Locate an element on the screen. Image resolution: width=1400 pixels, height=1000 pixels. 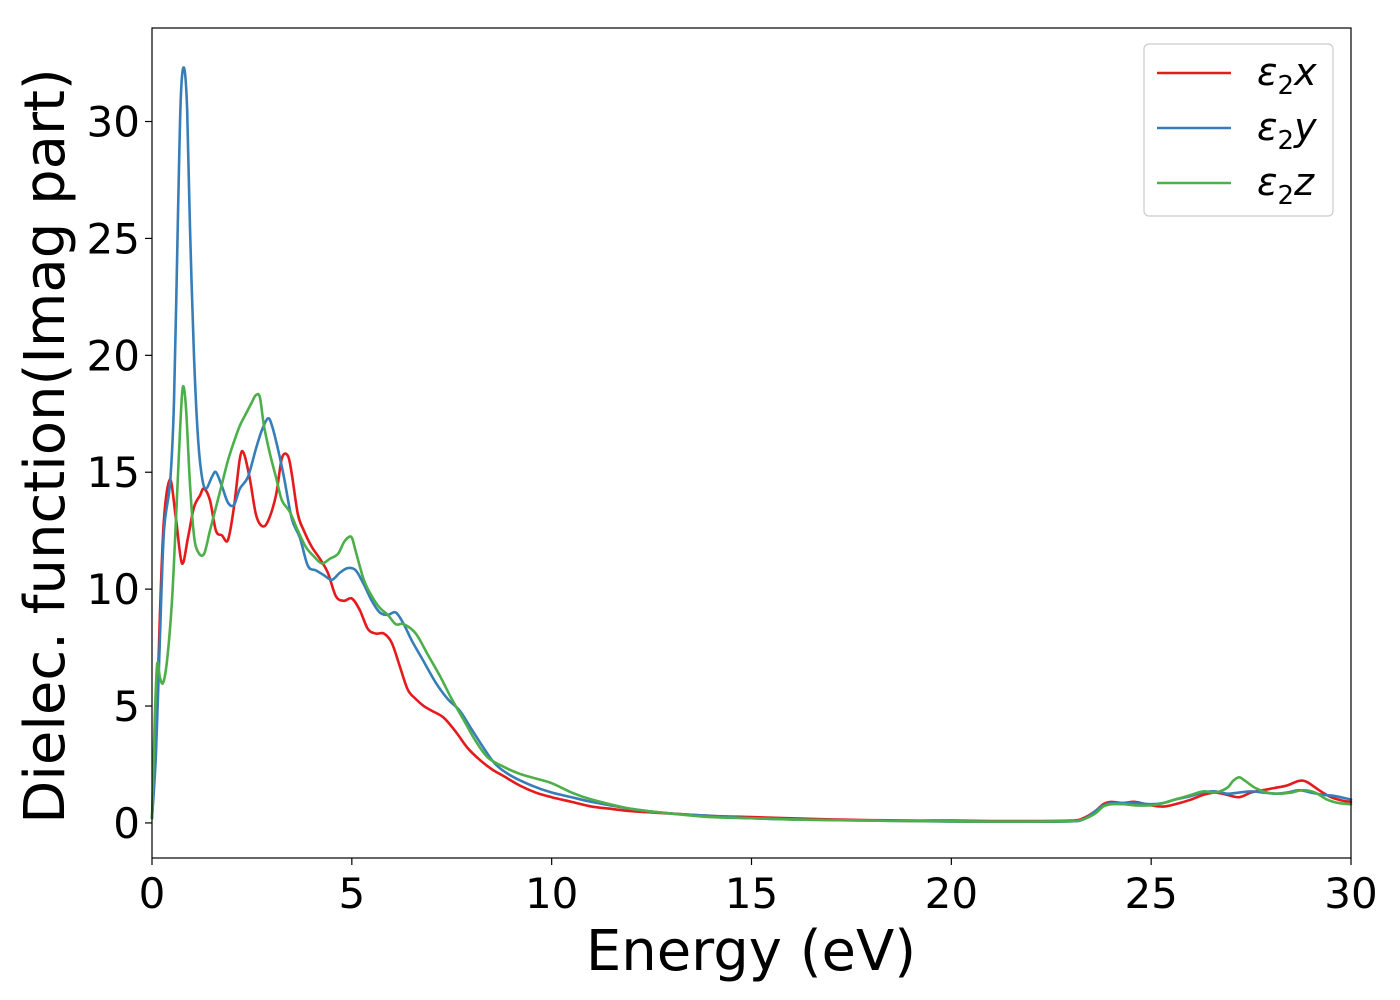
y-axis: 0 5 10 15 20 25 30 is located at coordinates (119, 473).